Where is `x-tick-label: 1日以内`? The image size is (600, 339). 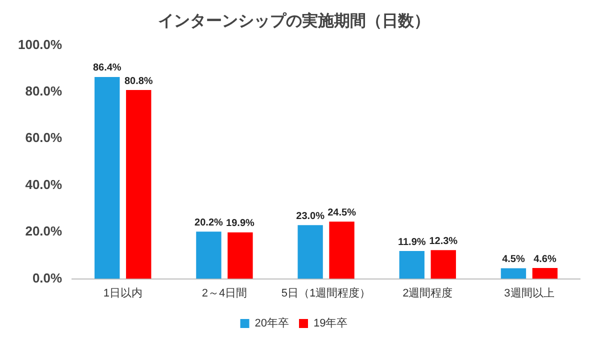 x-tick-label: 1日以内 is located at coordinates (122, 293).